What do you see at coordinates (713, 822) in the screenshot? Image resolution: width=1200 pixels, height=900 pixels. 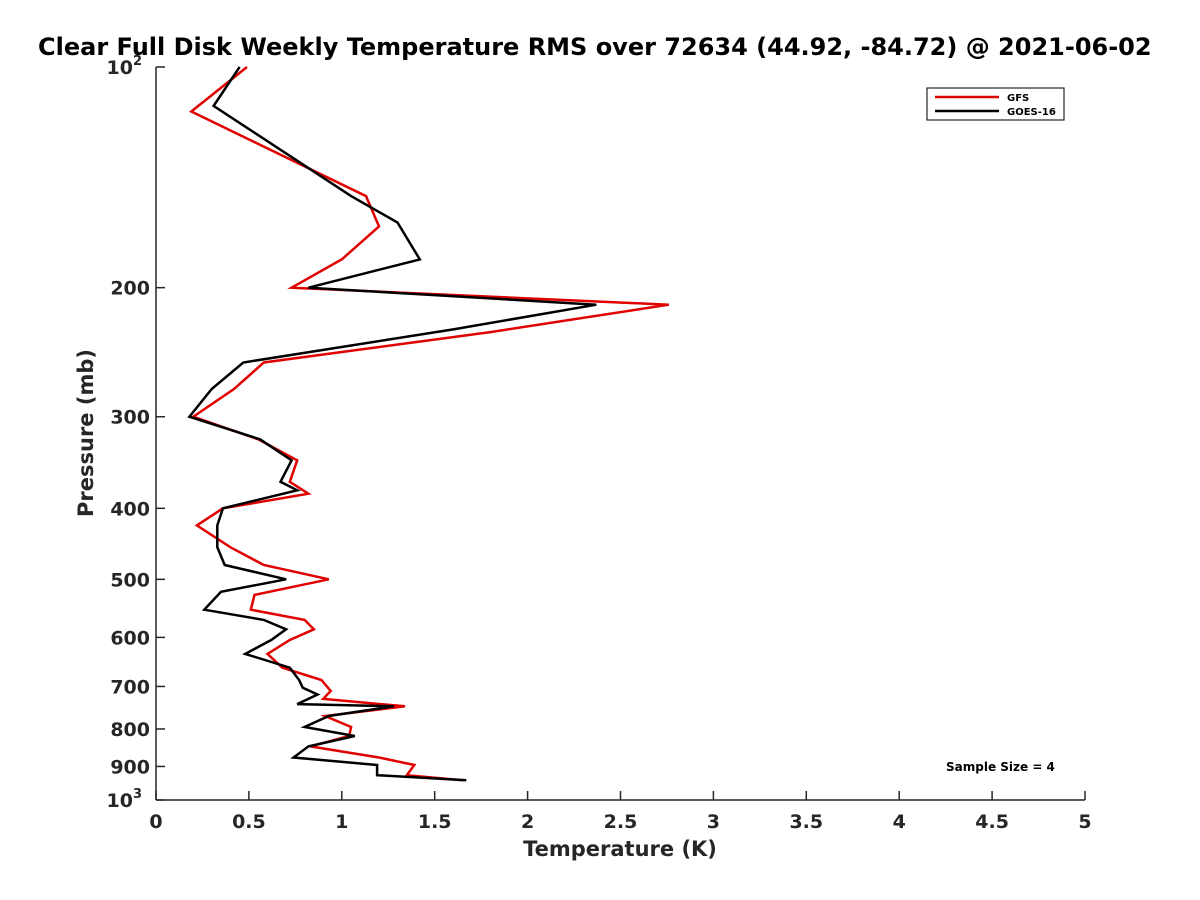 I see `x-tick-label: 3` at bounding box center [713, 822].